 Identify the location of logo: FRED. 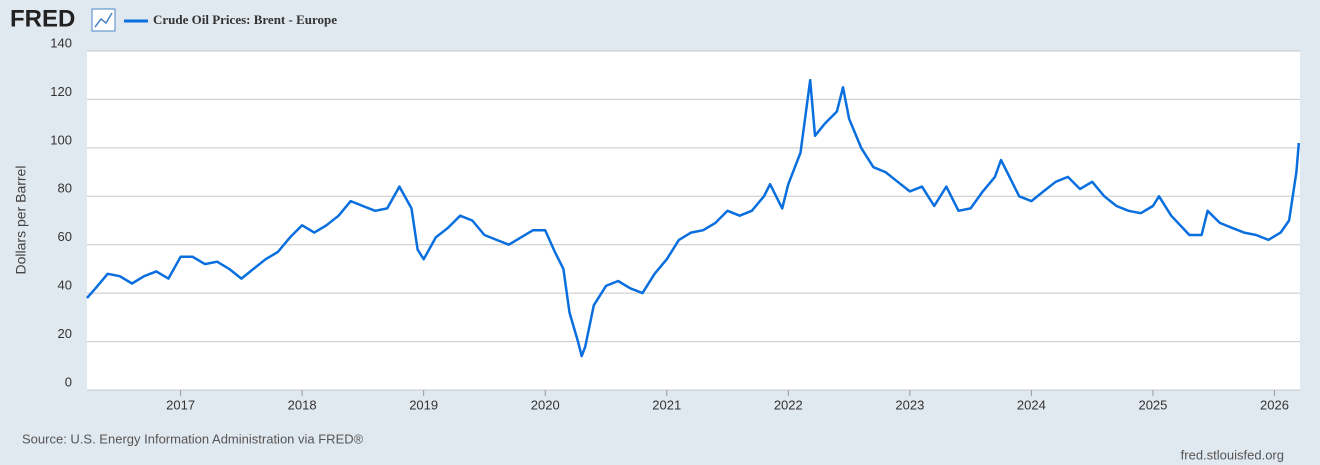
(42, 18).